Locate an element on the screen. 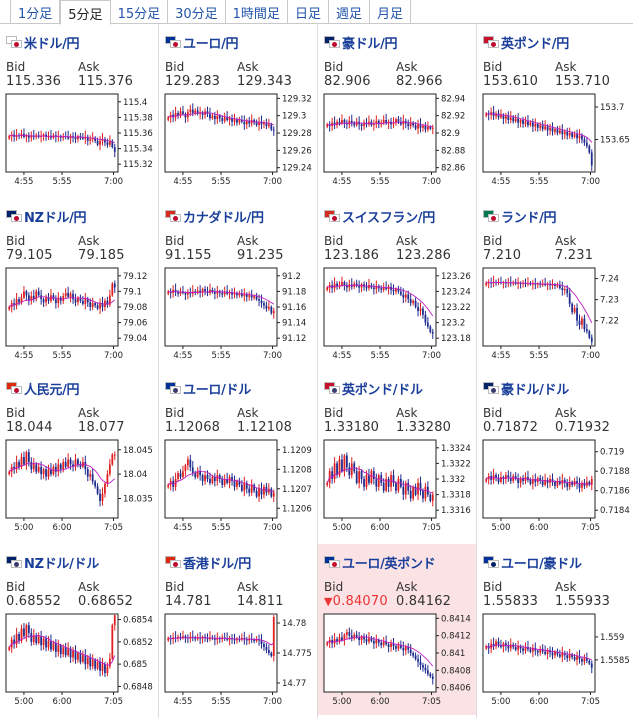  currency-pair-link: 米ドル/円 is located at coordinates (43, 42).